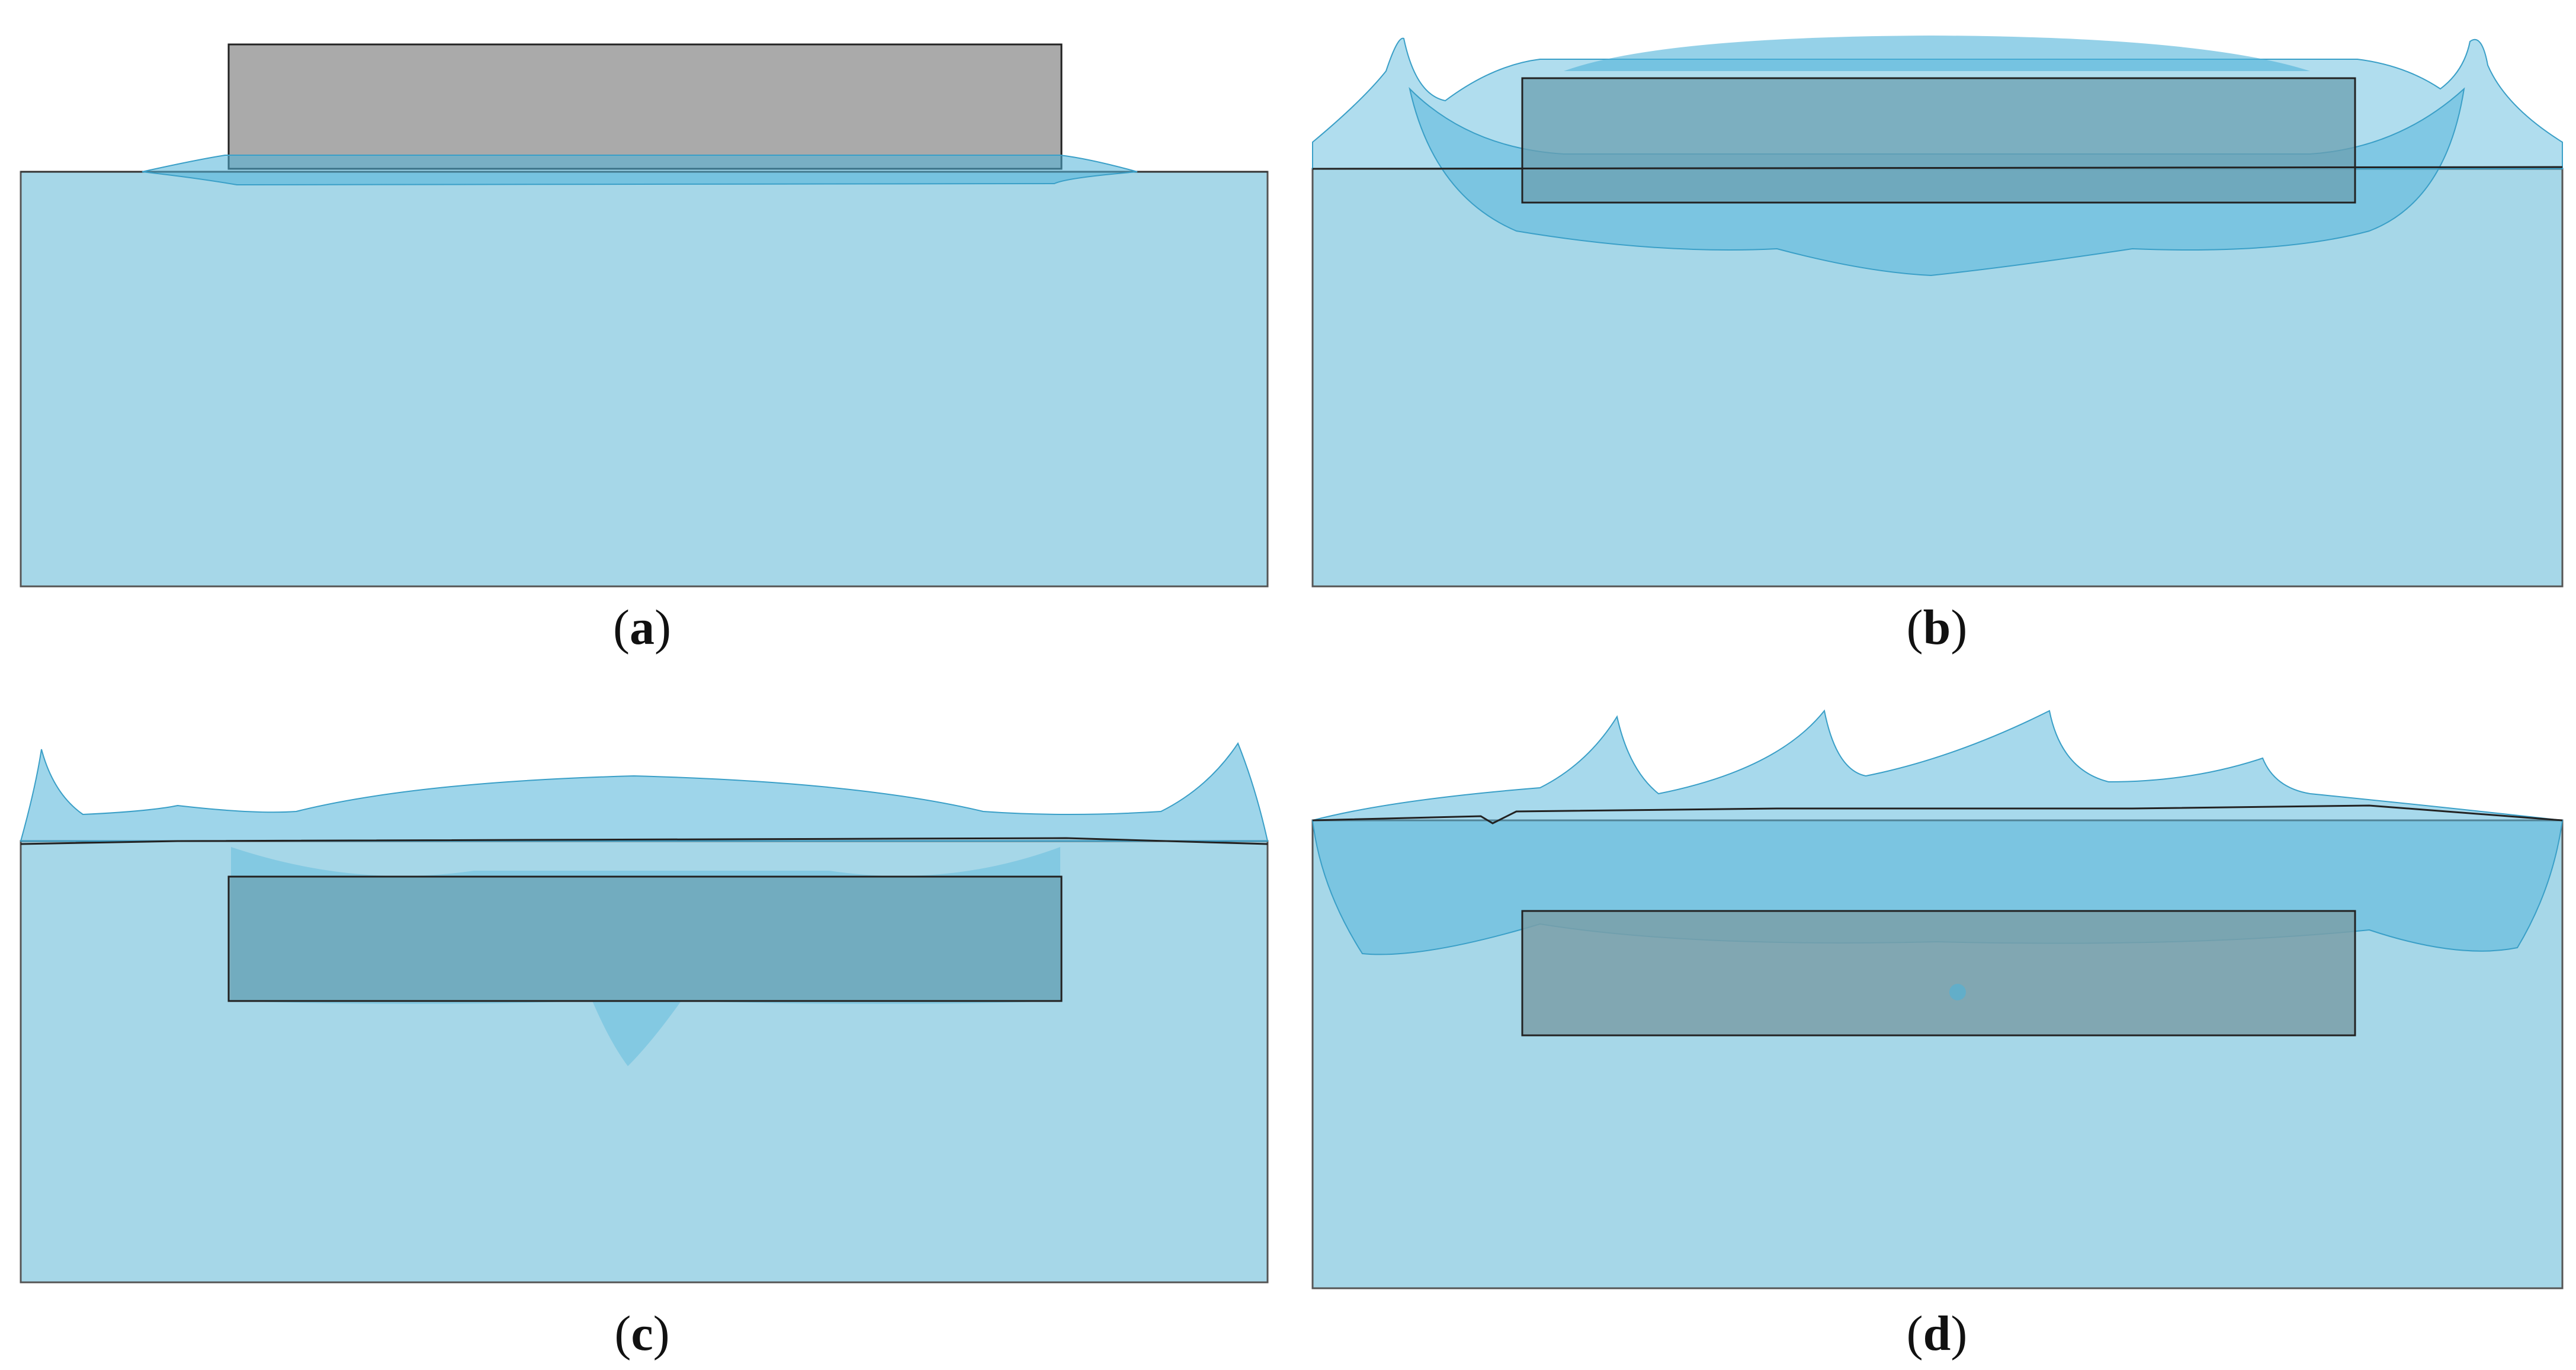  What do you see at coordinates (1937, 814) in the screenshot?
I see `panel-d-surface-line` at bounding box center [1937, 814].